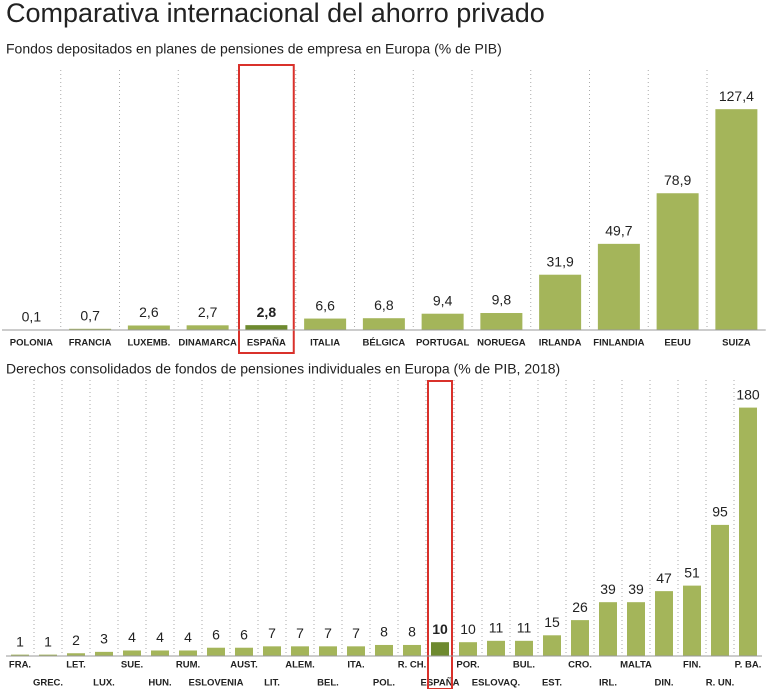  I want to click on x-tick-label: BÉLGICA, so click(384, 343).